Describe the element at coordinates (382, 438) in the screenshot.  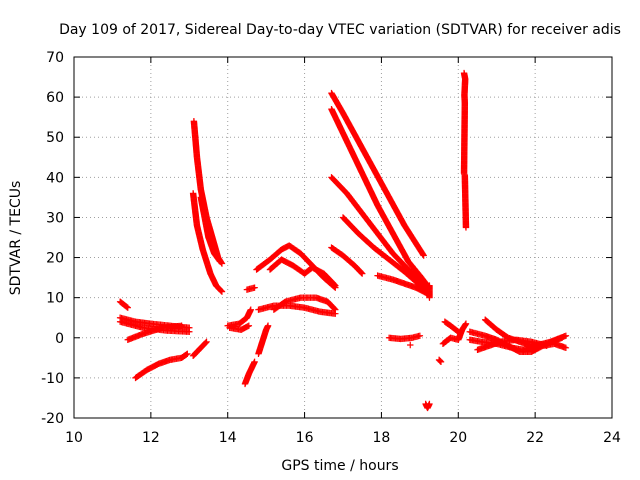
I see `x-tick-label: 18` at that location.